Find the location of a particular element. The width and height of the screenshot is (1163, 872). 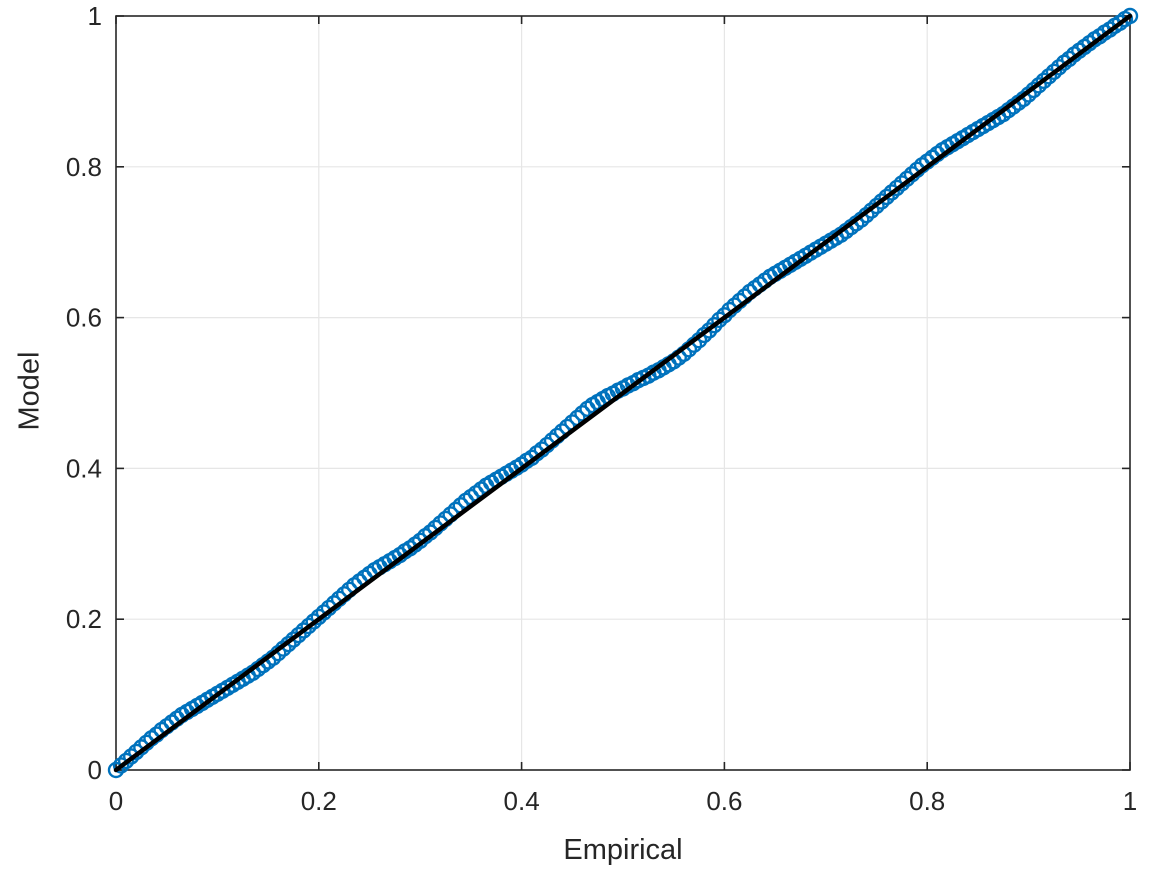

y-tick-label: 1 is located at coordinates (95, 16).